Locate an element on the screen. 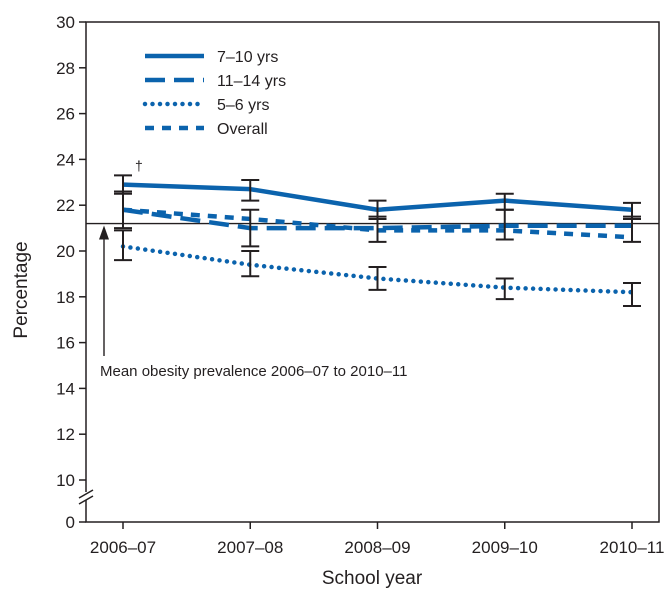 Image resolution: width=668 pixels, height=595 pixels. dagger-annotation: † is located at coordinates (139, 165).